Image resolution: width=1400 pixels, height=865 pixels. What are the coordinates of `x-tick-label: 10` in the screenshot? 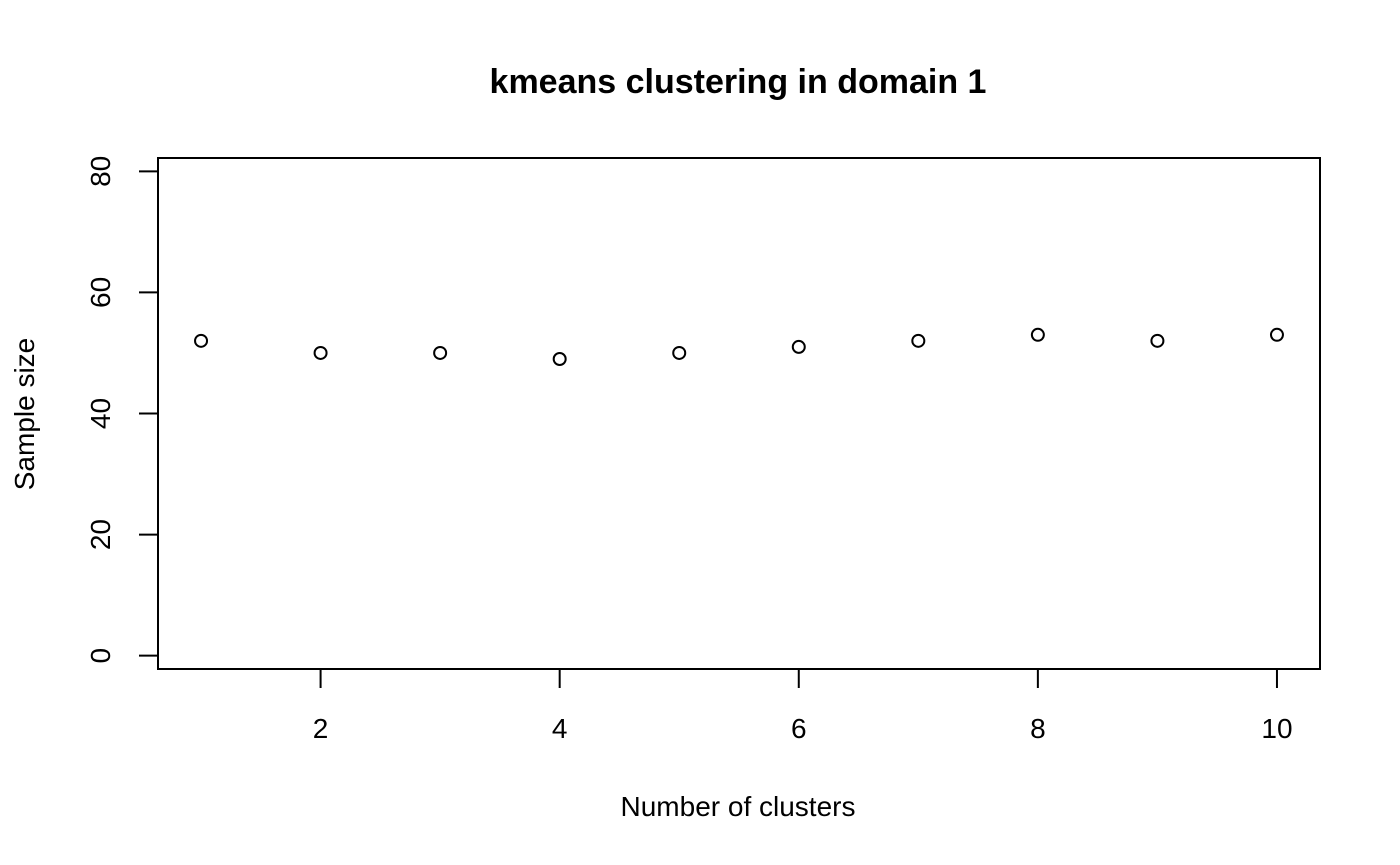 It's located at (1276, 728).